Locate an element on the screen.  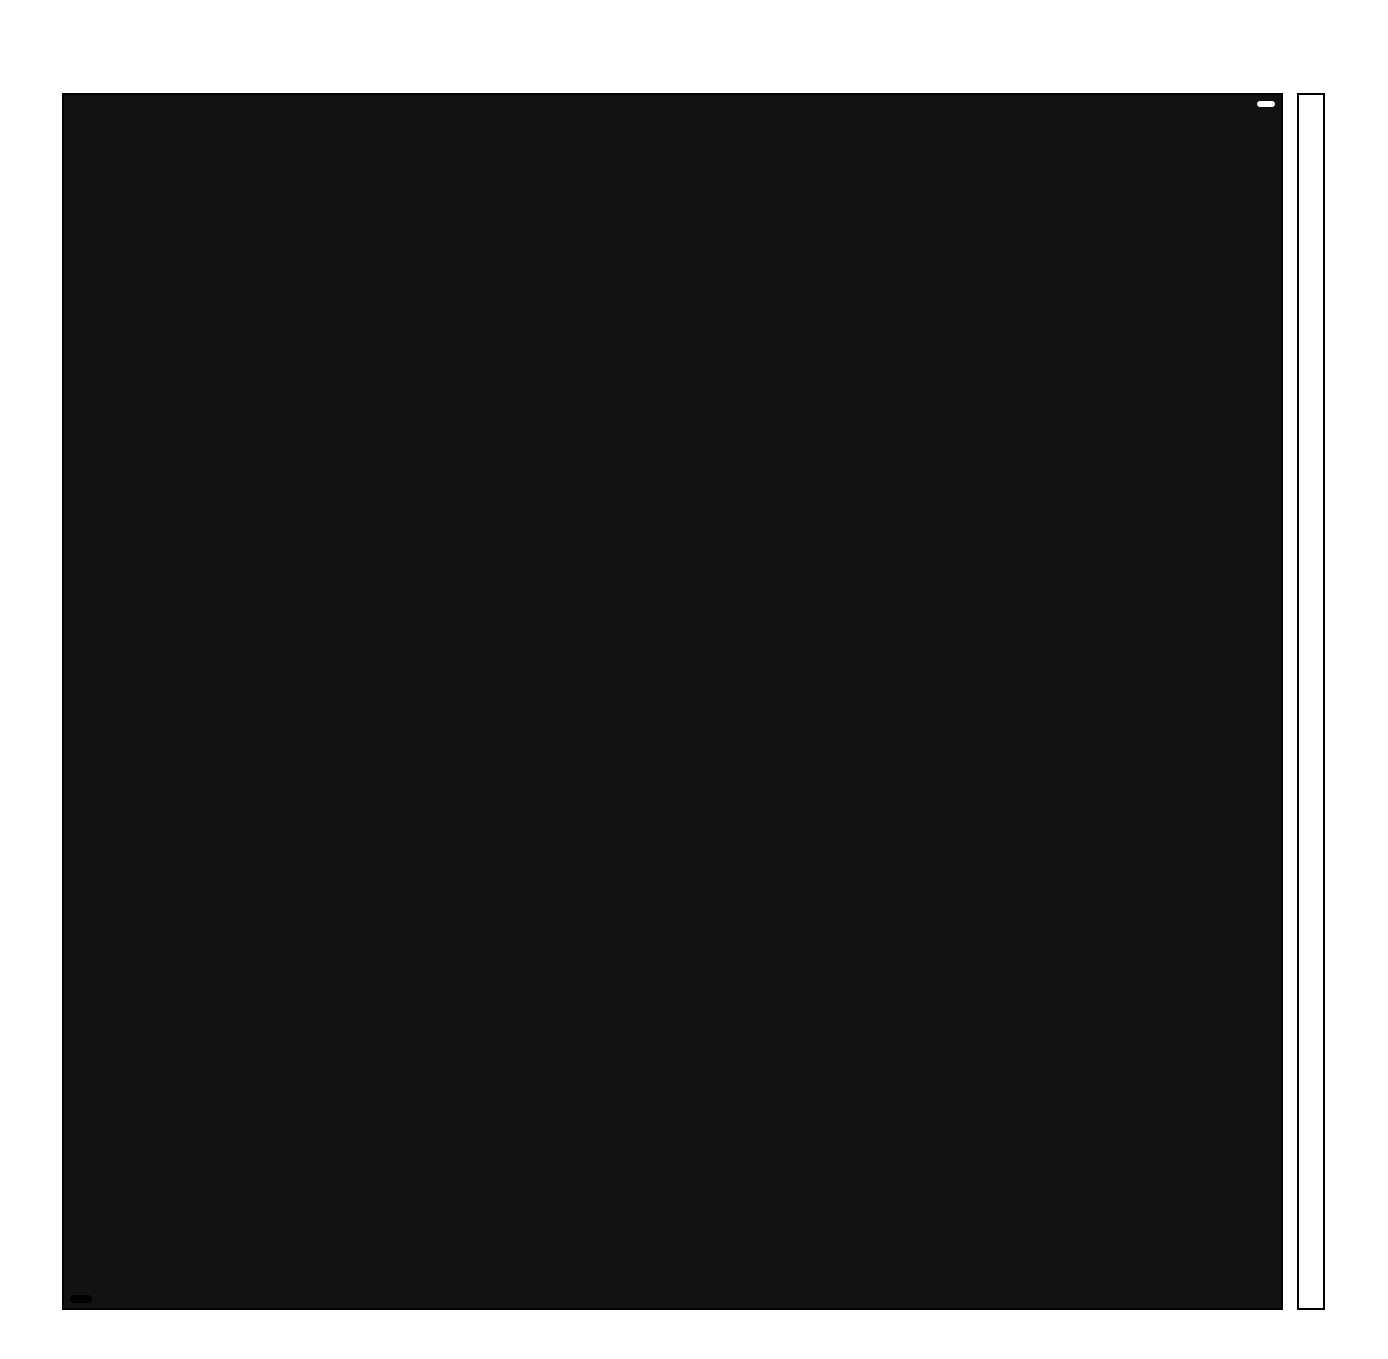
dapiya-copyright-badge is located at coordinates (81, 1299).